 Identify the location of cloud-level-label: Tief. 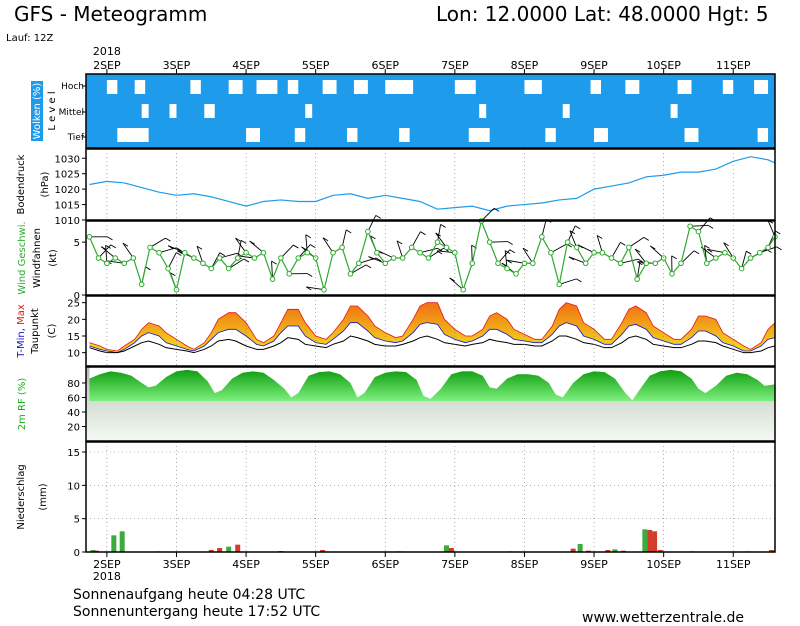
(76, 138).